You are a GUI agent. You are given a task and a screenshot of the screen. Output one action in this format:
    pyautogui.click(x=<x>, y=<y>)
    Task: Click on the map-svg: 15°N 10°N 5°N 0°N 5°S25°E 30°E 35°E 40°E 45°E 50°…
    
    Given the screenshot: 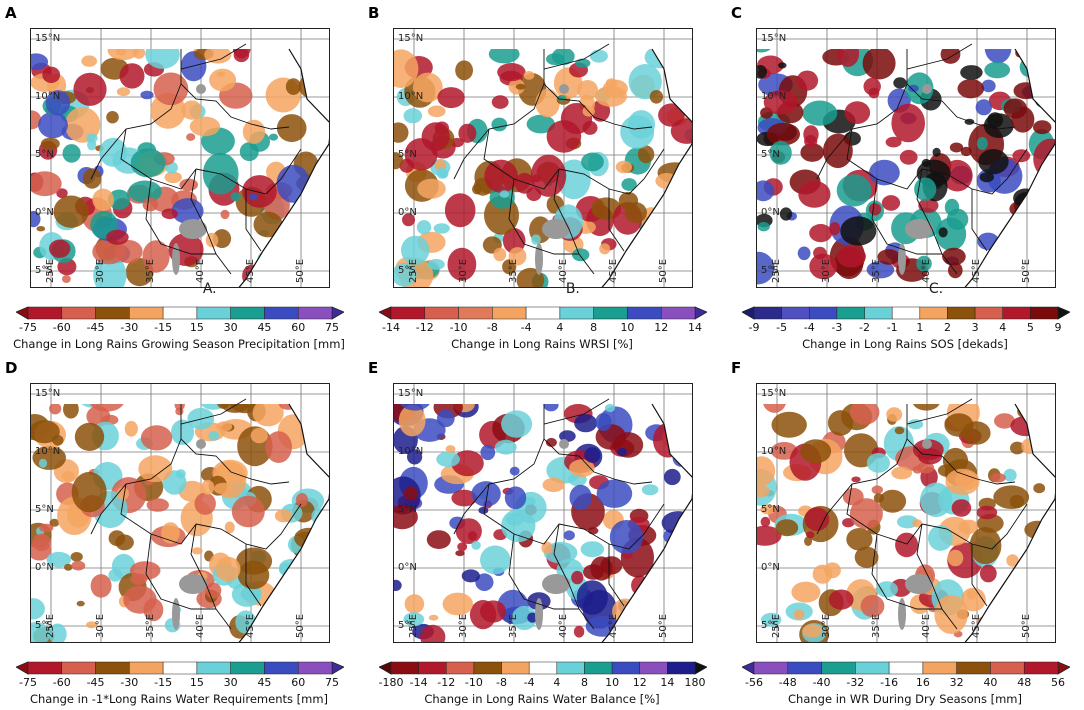 What is the action you would take?
    pyautogui.click(x=180, y=513)
    